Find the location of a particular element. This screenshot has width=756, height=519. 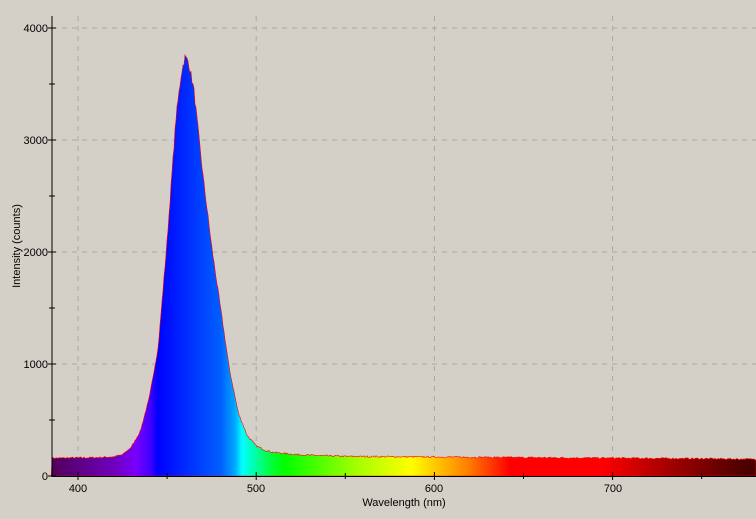

y-tick-label-2000: 2000 is located at coordinates (36, 253).